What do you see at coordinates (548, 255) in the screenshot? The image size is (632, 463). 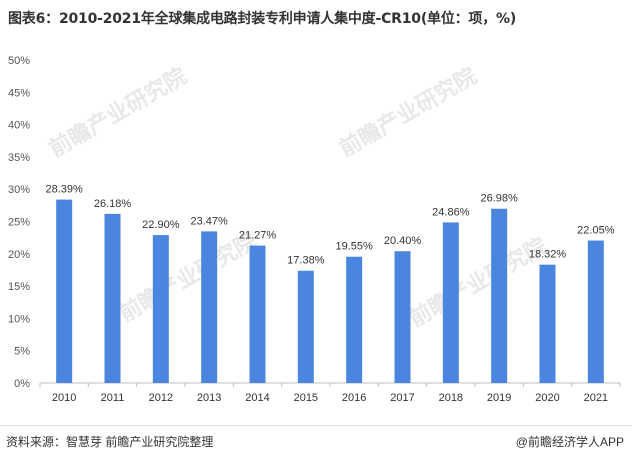 I see `data-label: 18.32%` at bounding box center [548, 255].